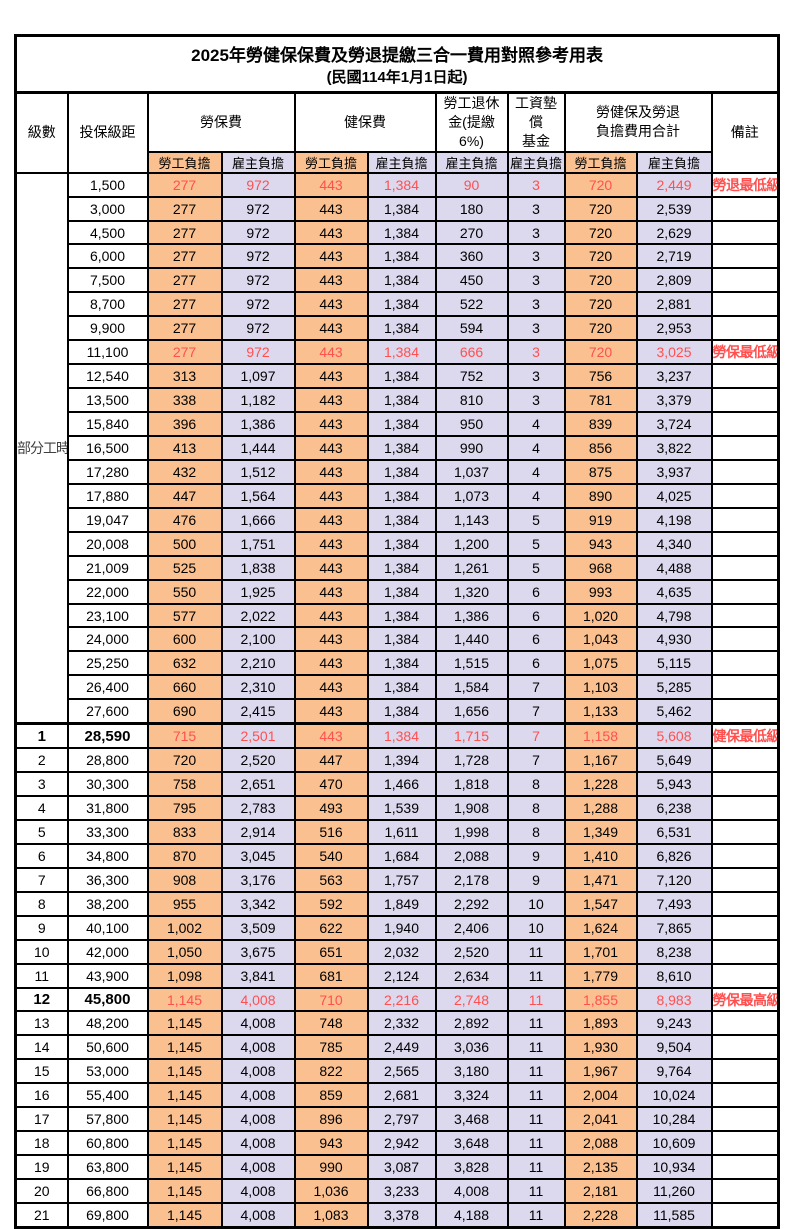 Image resolution: width=791 pixels, height=1229 pixels. Describe the element at coordinates (41, 927) in the screenshot. I see `level-cell: 9` at that location.